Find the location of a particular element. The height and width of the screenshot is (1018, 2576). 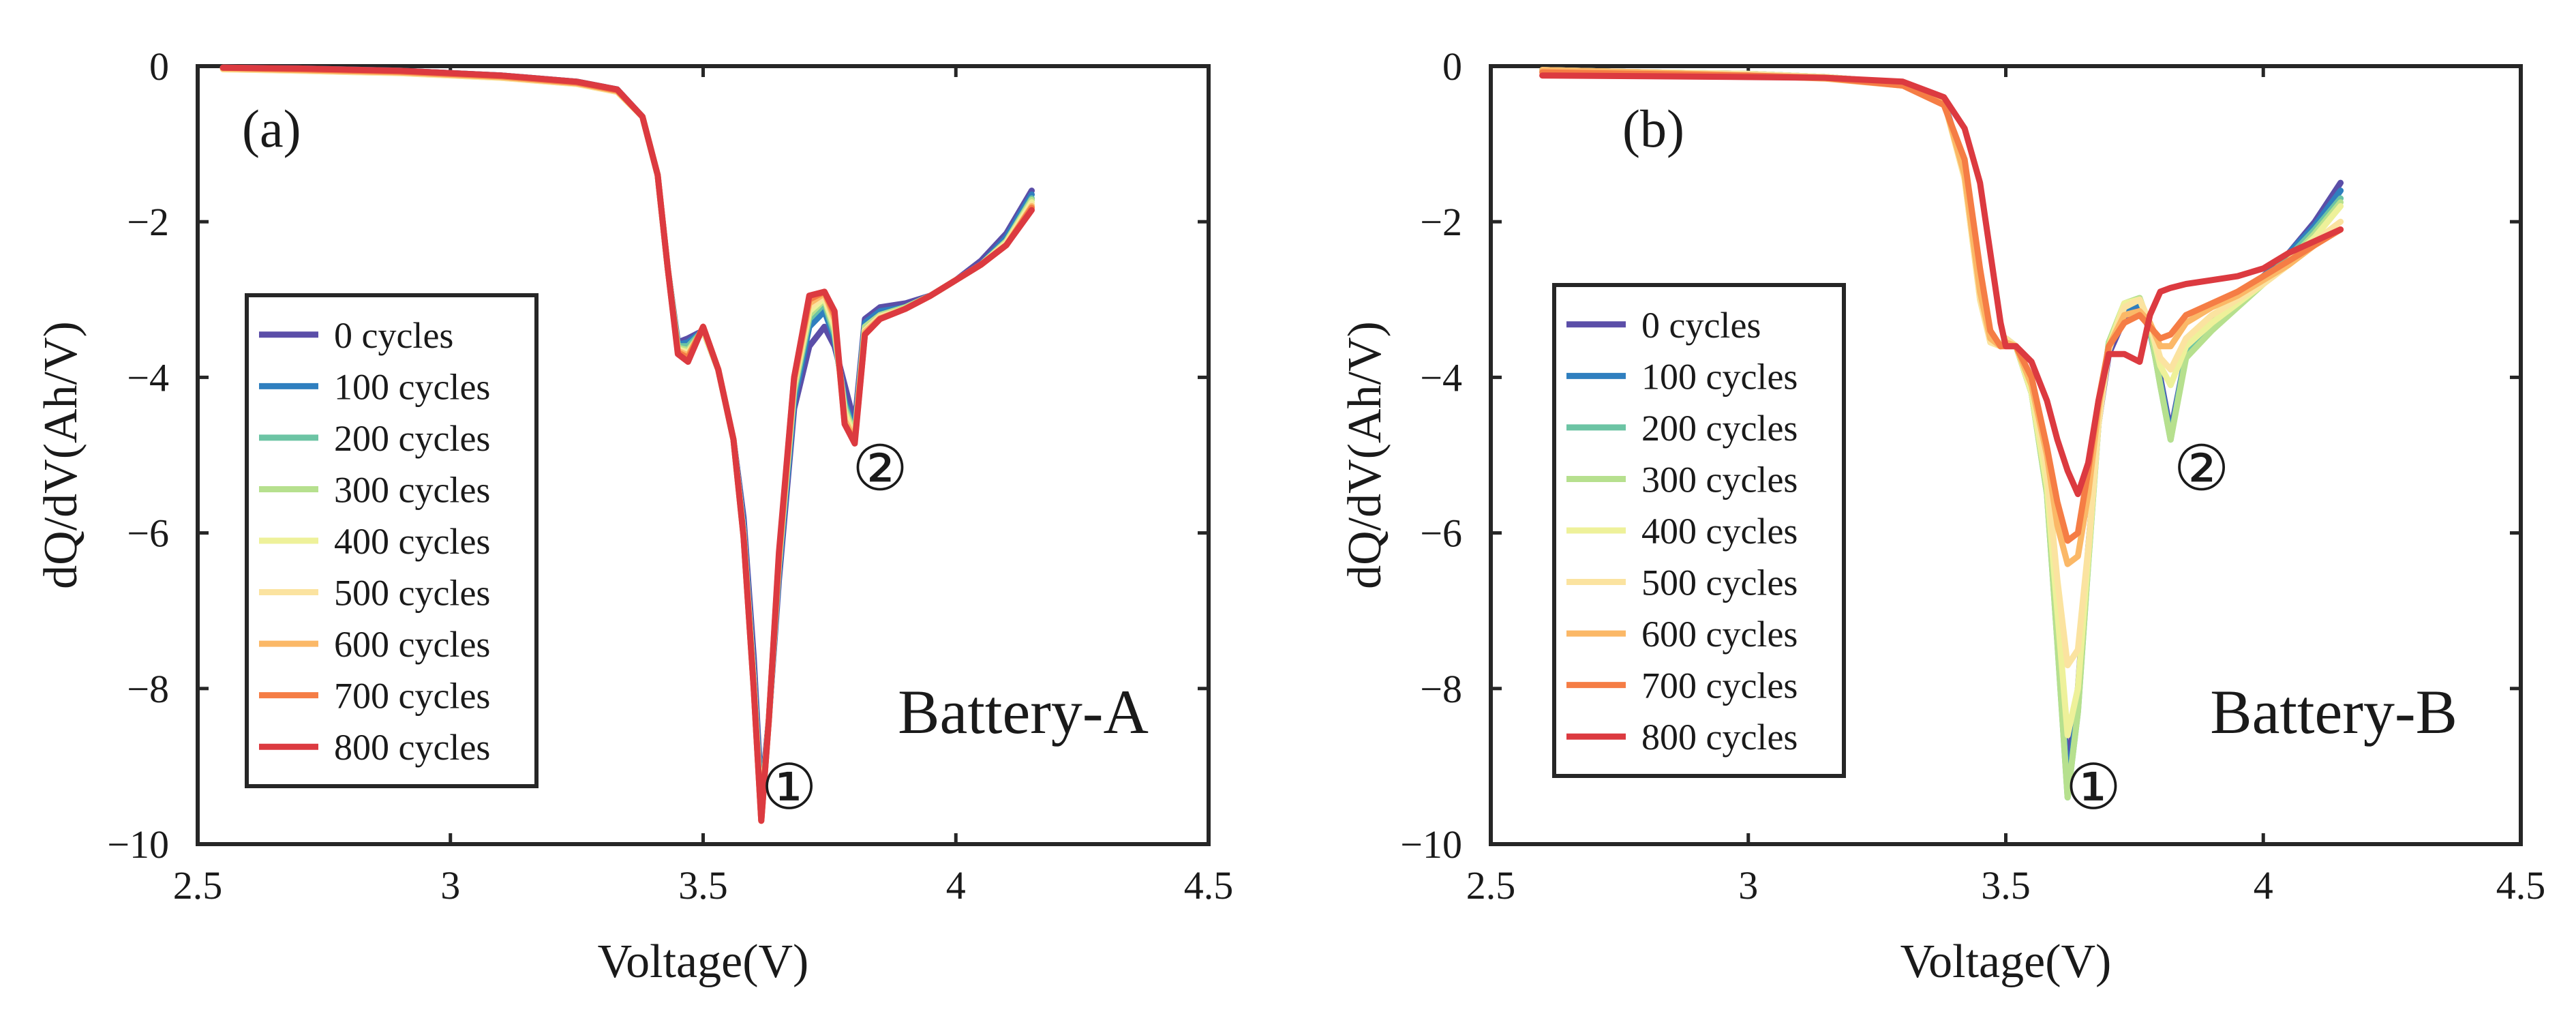

series-line-700-cycles is located at coordinates (1942, 306).